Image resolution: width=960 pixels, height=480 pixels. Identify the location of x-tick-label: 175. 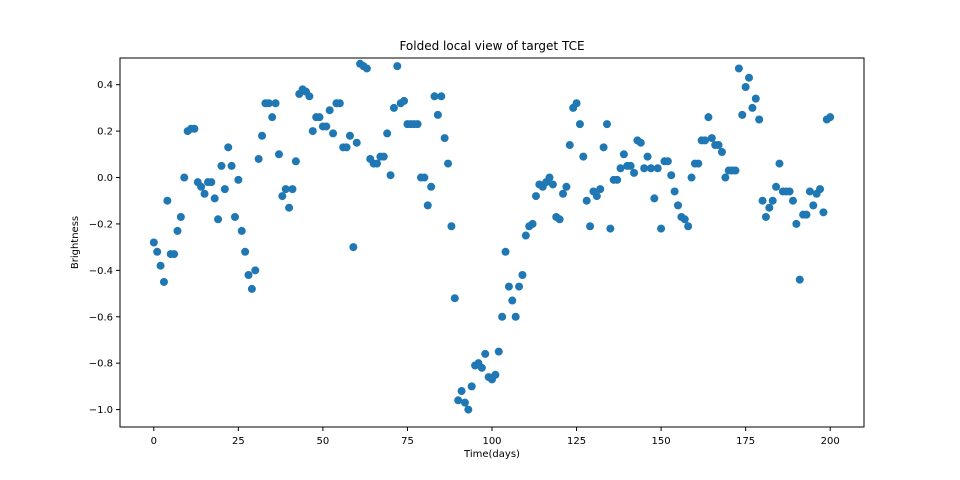
(745, 441).